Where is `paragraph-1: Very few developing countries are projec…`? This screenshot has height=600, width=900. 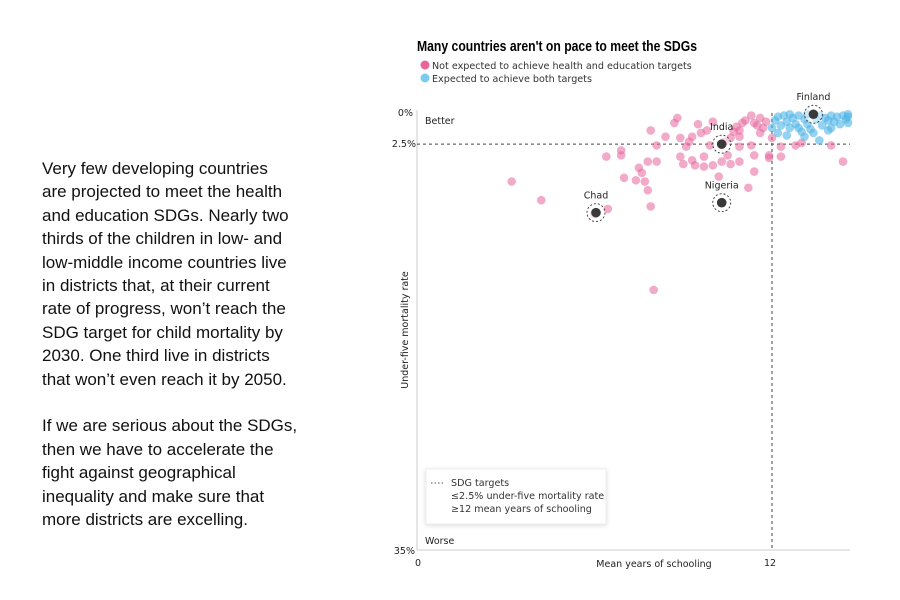 paragraph-1: Very few developing countries are projec… is located at coordinates (192, 274).